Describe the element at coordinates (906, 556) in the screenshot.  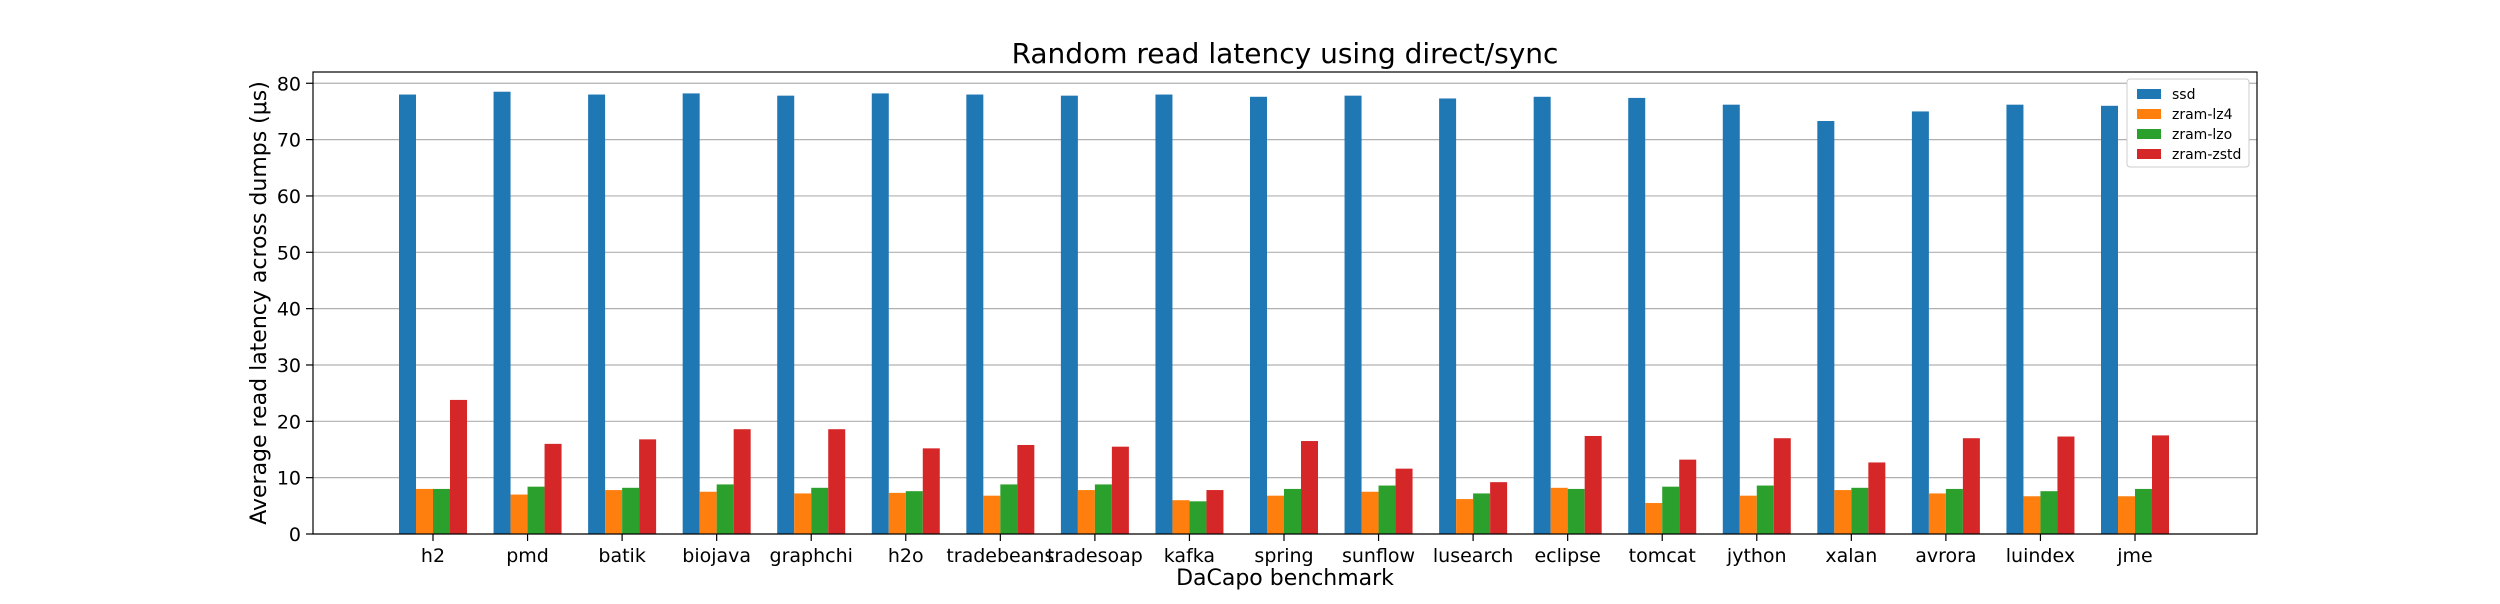
I see `x-tick-label: h2o` at that location.